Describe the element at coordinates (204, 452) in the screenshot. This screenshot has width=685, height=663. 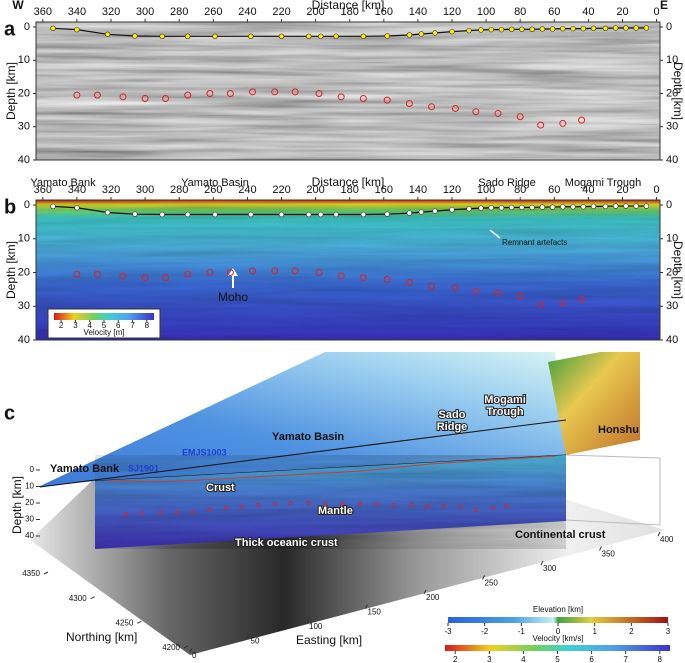
I see `line-label: EMJS1003` at that location.